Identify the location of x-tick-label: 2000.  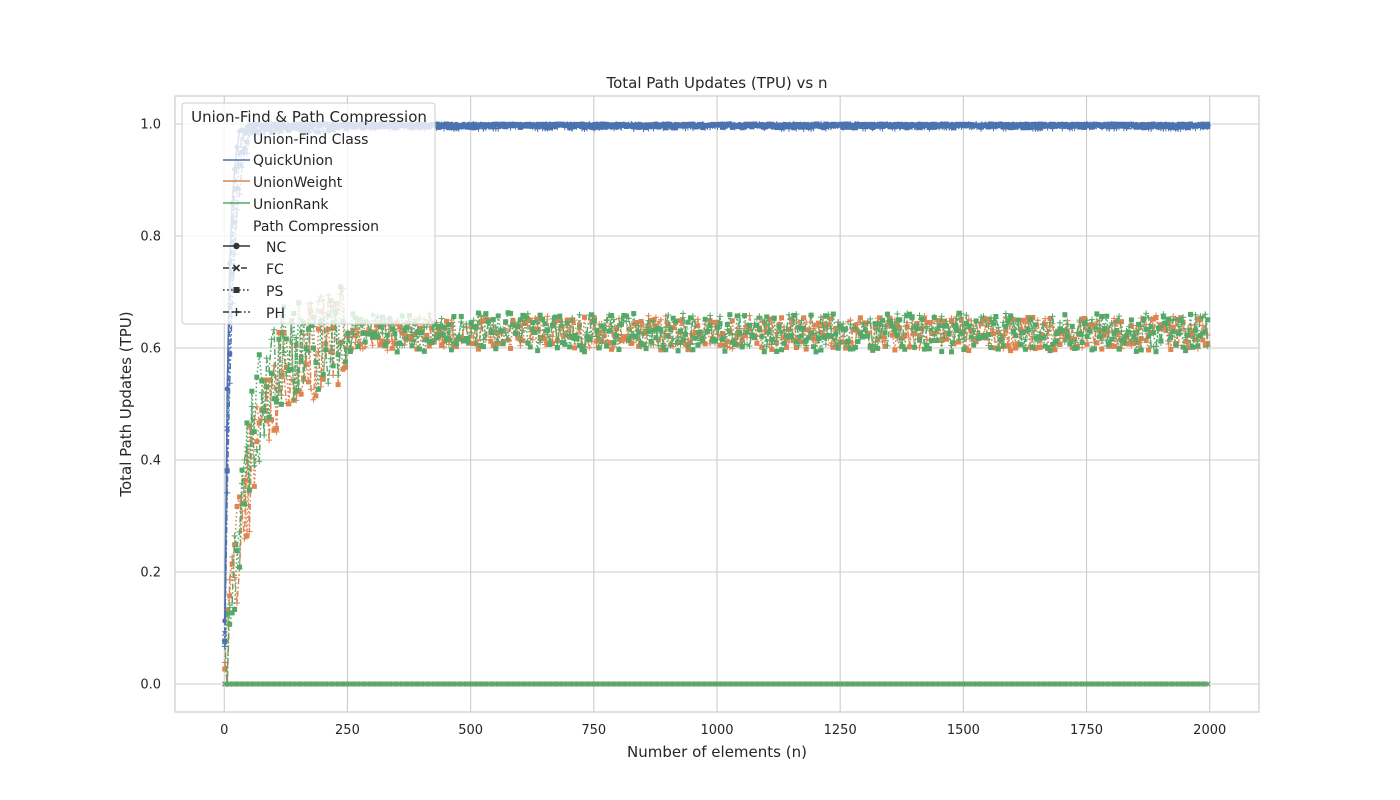
(1209, 730).